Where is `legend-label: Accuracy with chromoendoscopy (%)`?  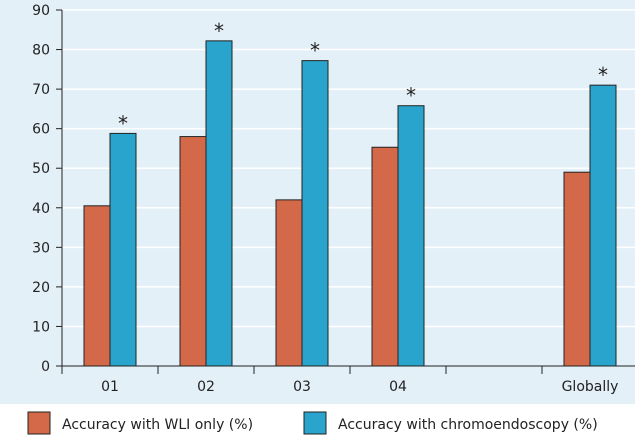 legend-label: Accuracy with chromoendoscopy (%) is located at coordinates (468, 425).